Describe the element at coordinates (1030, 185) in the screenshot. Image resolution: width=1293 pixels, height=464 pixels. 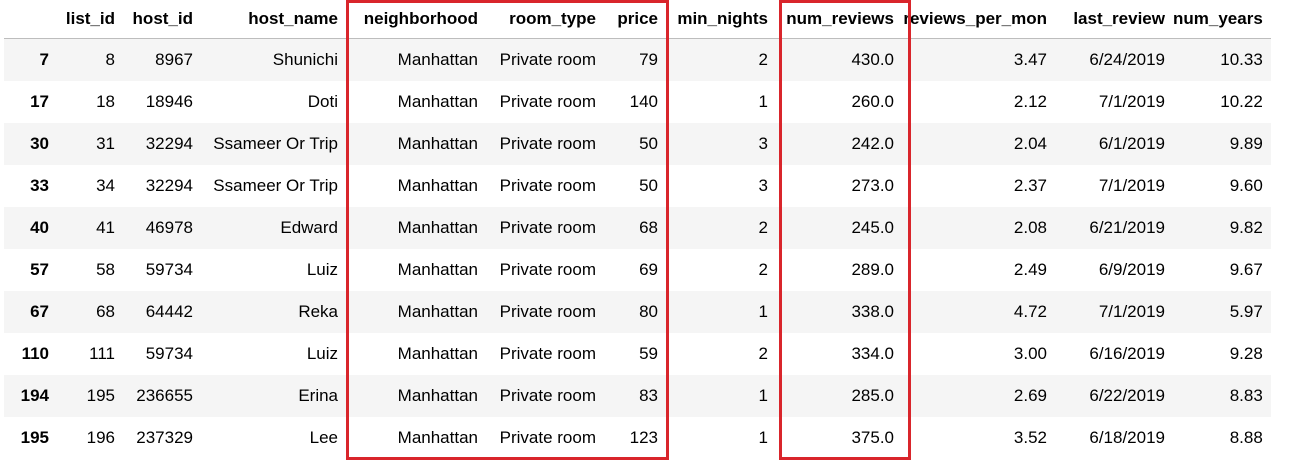
I see `cell-reviews-per-mon: 2.37` at that location.